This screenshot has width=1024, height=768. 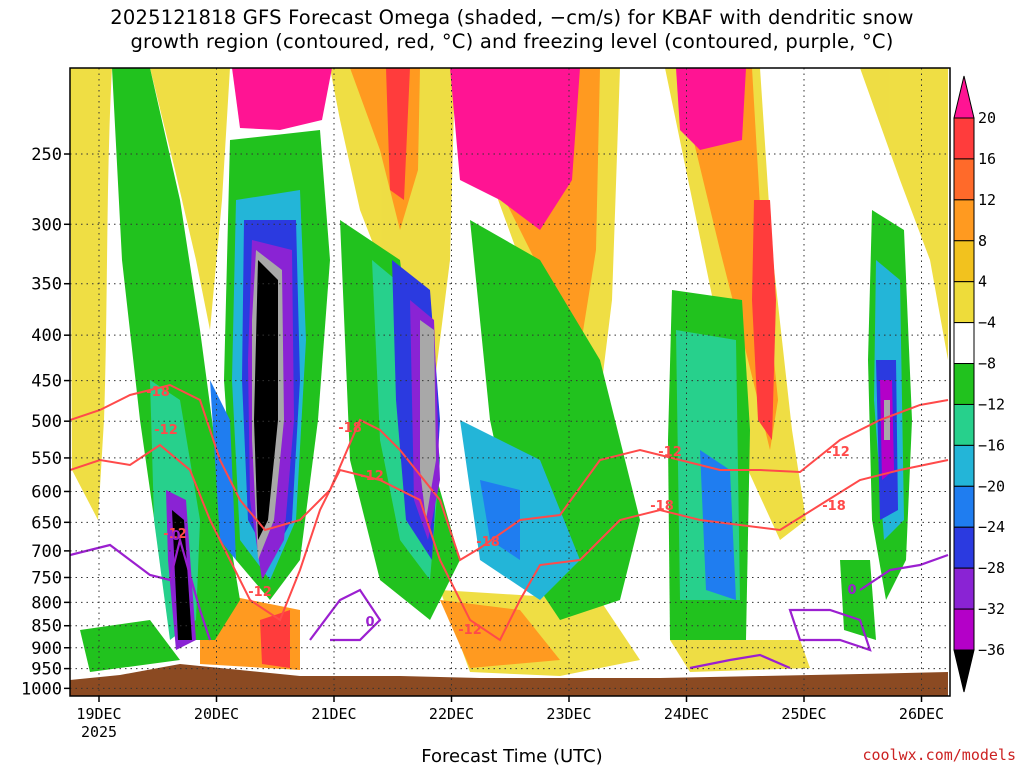 I want to click on x-tick-label: 20DEC, so click(x=216, y=714).